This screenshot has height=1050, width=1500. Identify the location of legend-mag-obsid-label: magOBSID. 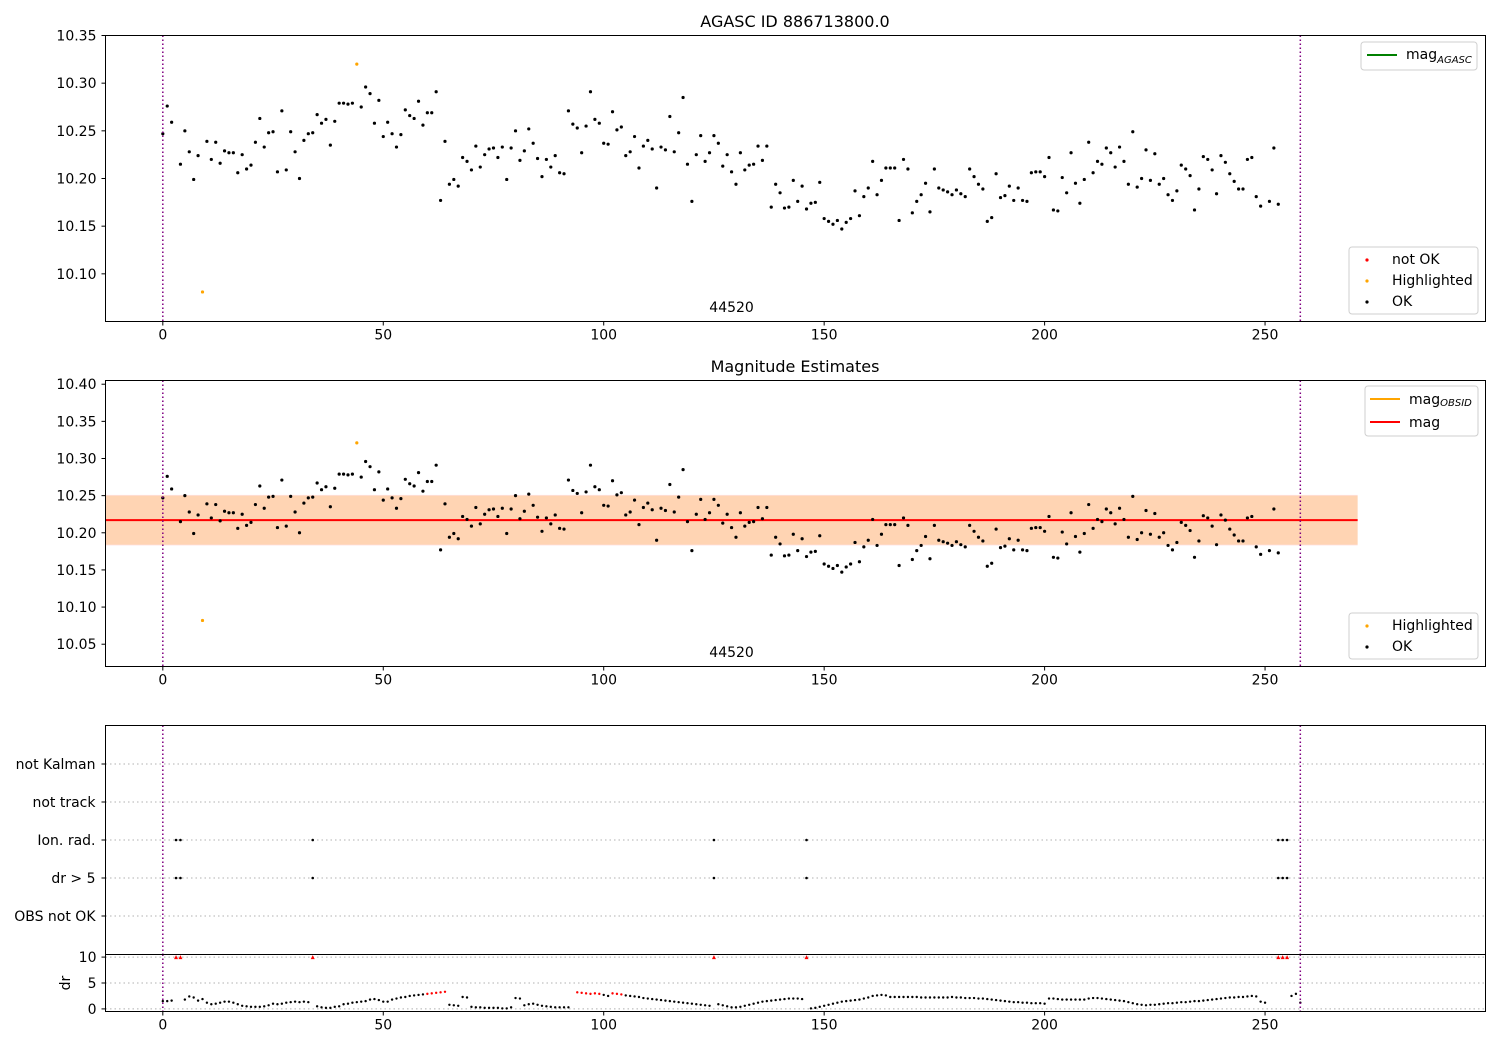
(1440, 400).